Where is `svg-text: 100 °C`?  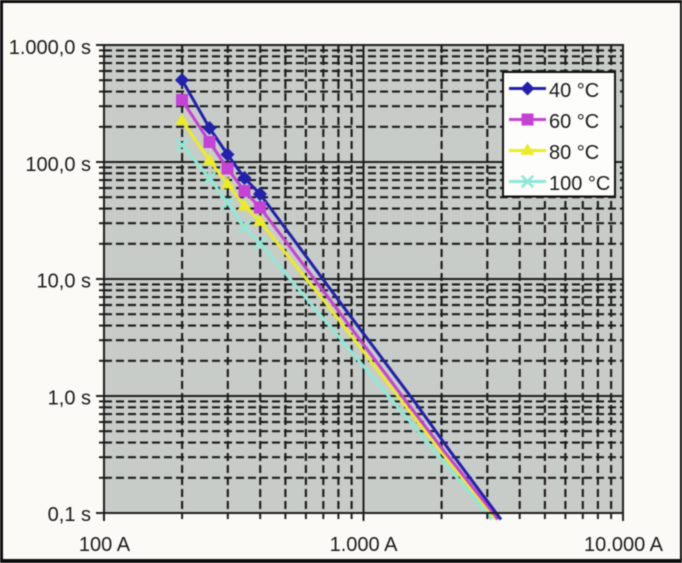 svg-text: 100 °C is located at coordinates (579, 184).